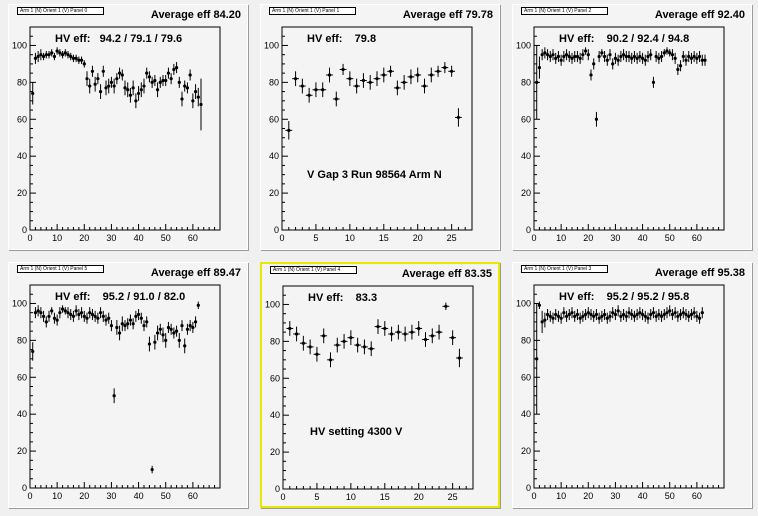  Describe the element at coordinates (533, 238) in the screenshot. I see `x-tick-label: 0` at that location.